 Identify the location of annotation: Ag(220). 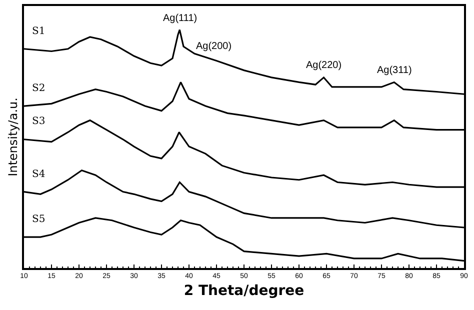
(324, 65).